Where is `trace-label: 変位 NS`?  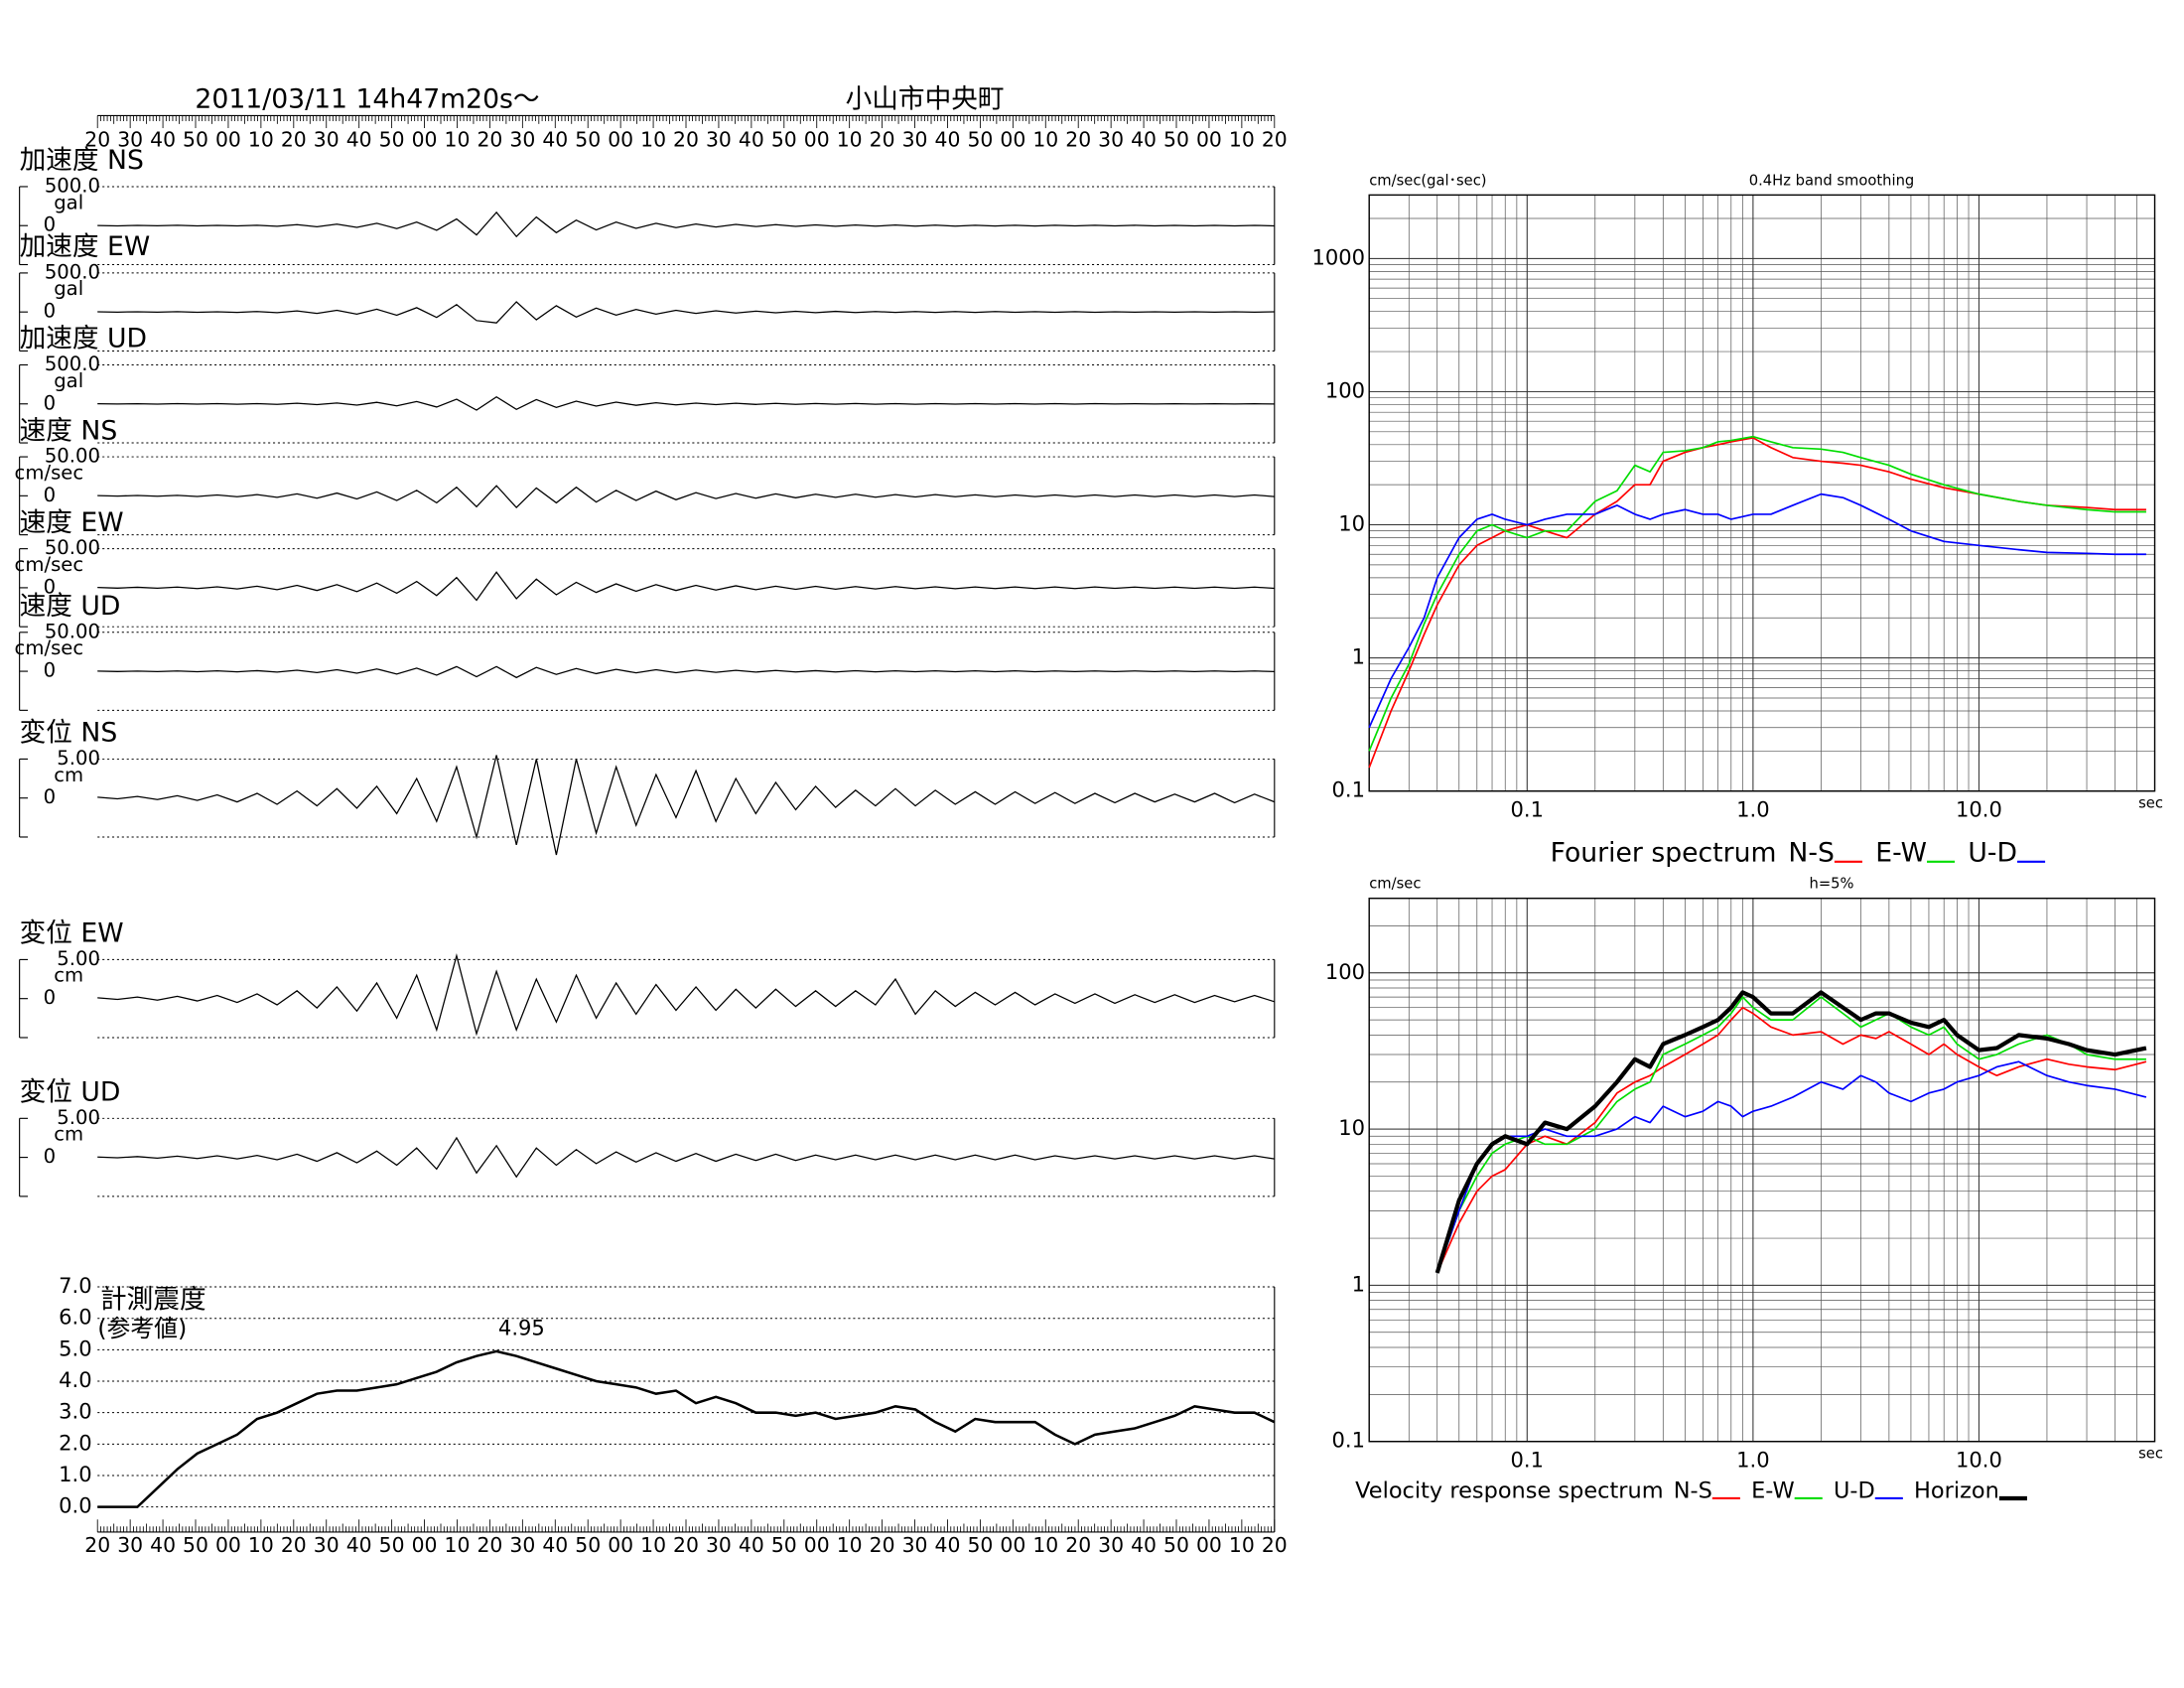 trace-label: 変位 NS is located at coordinates (69, 733).